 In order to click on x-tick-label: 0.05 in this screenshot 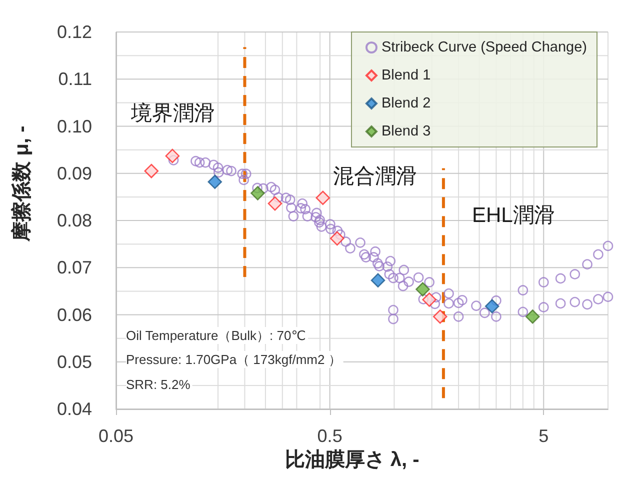, I will do `click(116, 436)`.